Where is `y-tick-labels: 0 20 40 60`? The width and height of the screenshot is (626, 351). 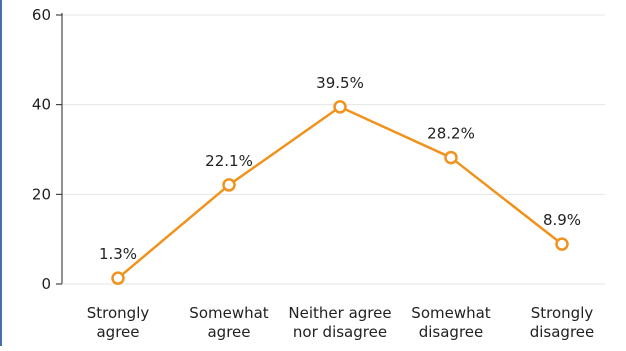 y-tick-labels: 0 20 40 60 is located at coordinates (41, 149).